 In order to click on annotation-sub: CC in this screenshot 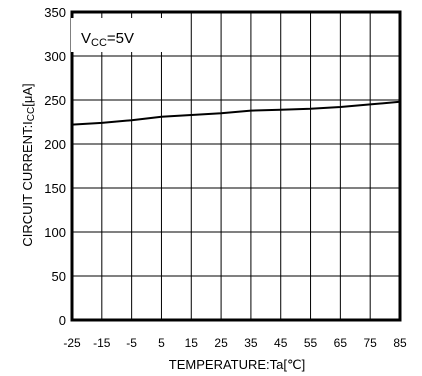, I will do `click(99, 43)`.